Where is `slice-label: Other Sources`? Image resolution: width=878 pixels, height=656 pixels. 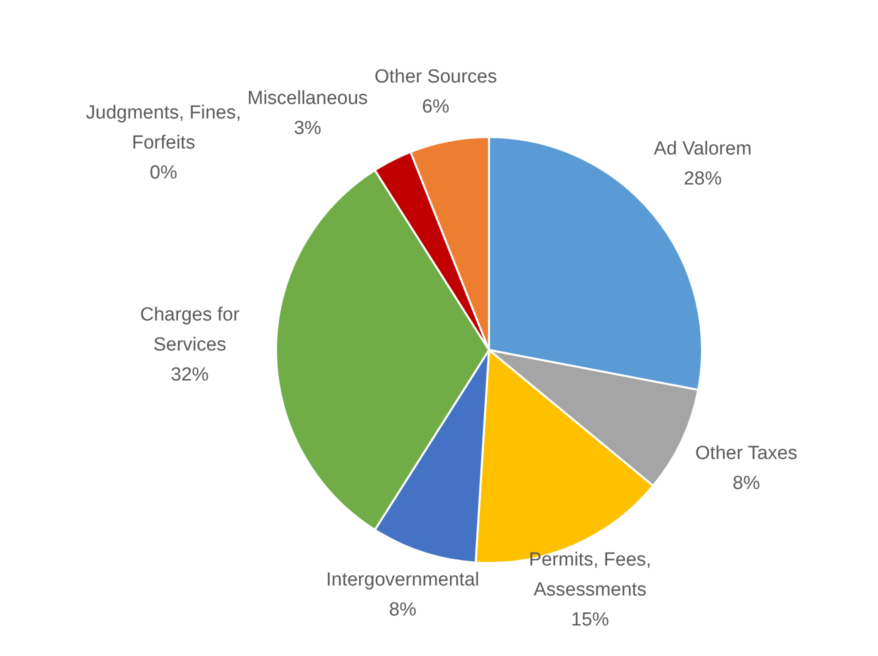 slice-label: Other Sources is located at coordinates (435, 77).